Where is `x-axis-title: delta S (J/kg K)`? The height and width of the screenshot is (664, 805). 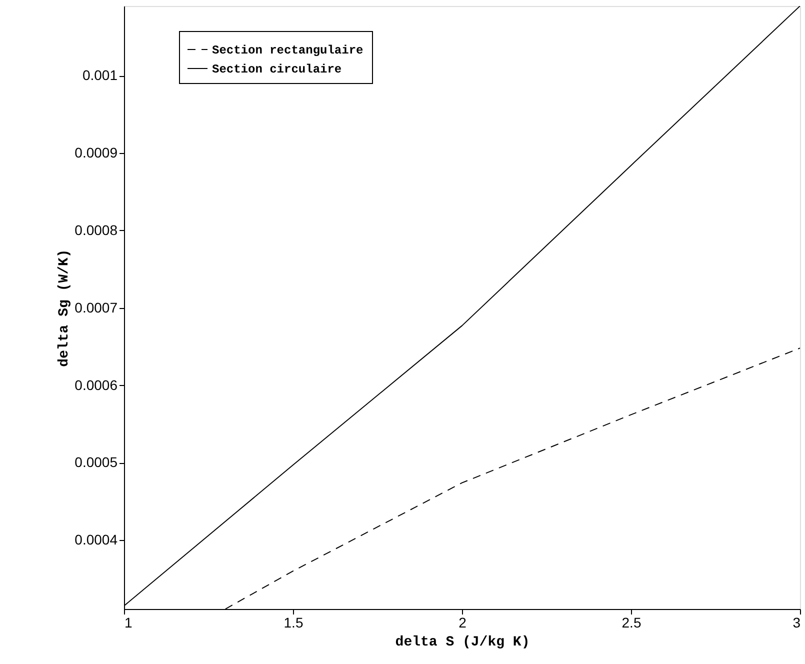 x-axis-title: delta S (J/kg K) is located at coordinates (462, 642).